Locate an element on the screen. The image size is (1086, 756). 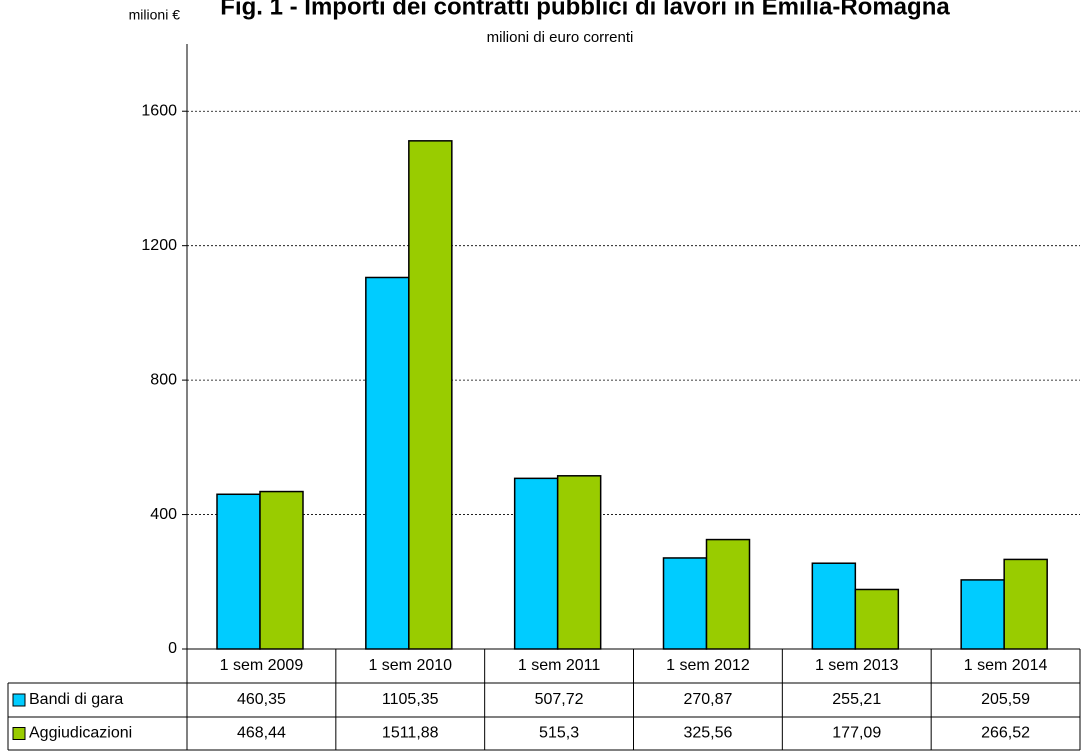
table-value: 460,35 is located at coordinates (261, 699).